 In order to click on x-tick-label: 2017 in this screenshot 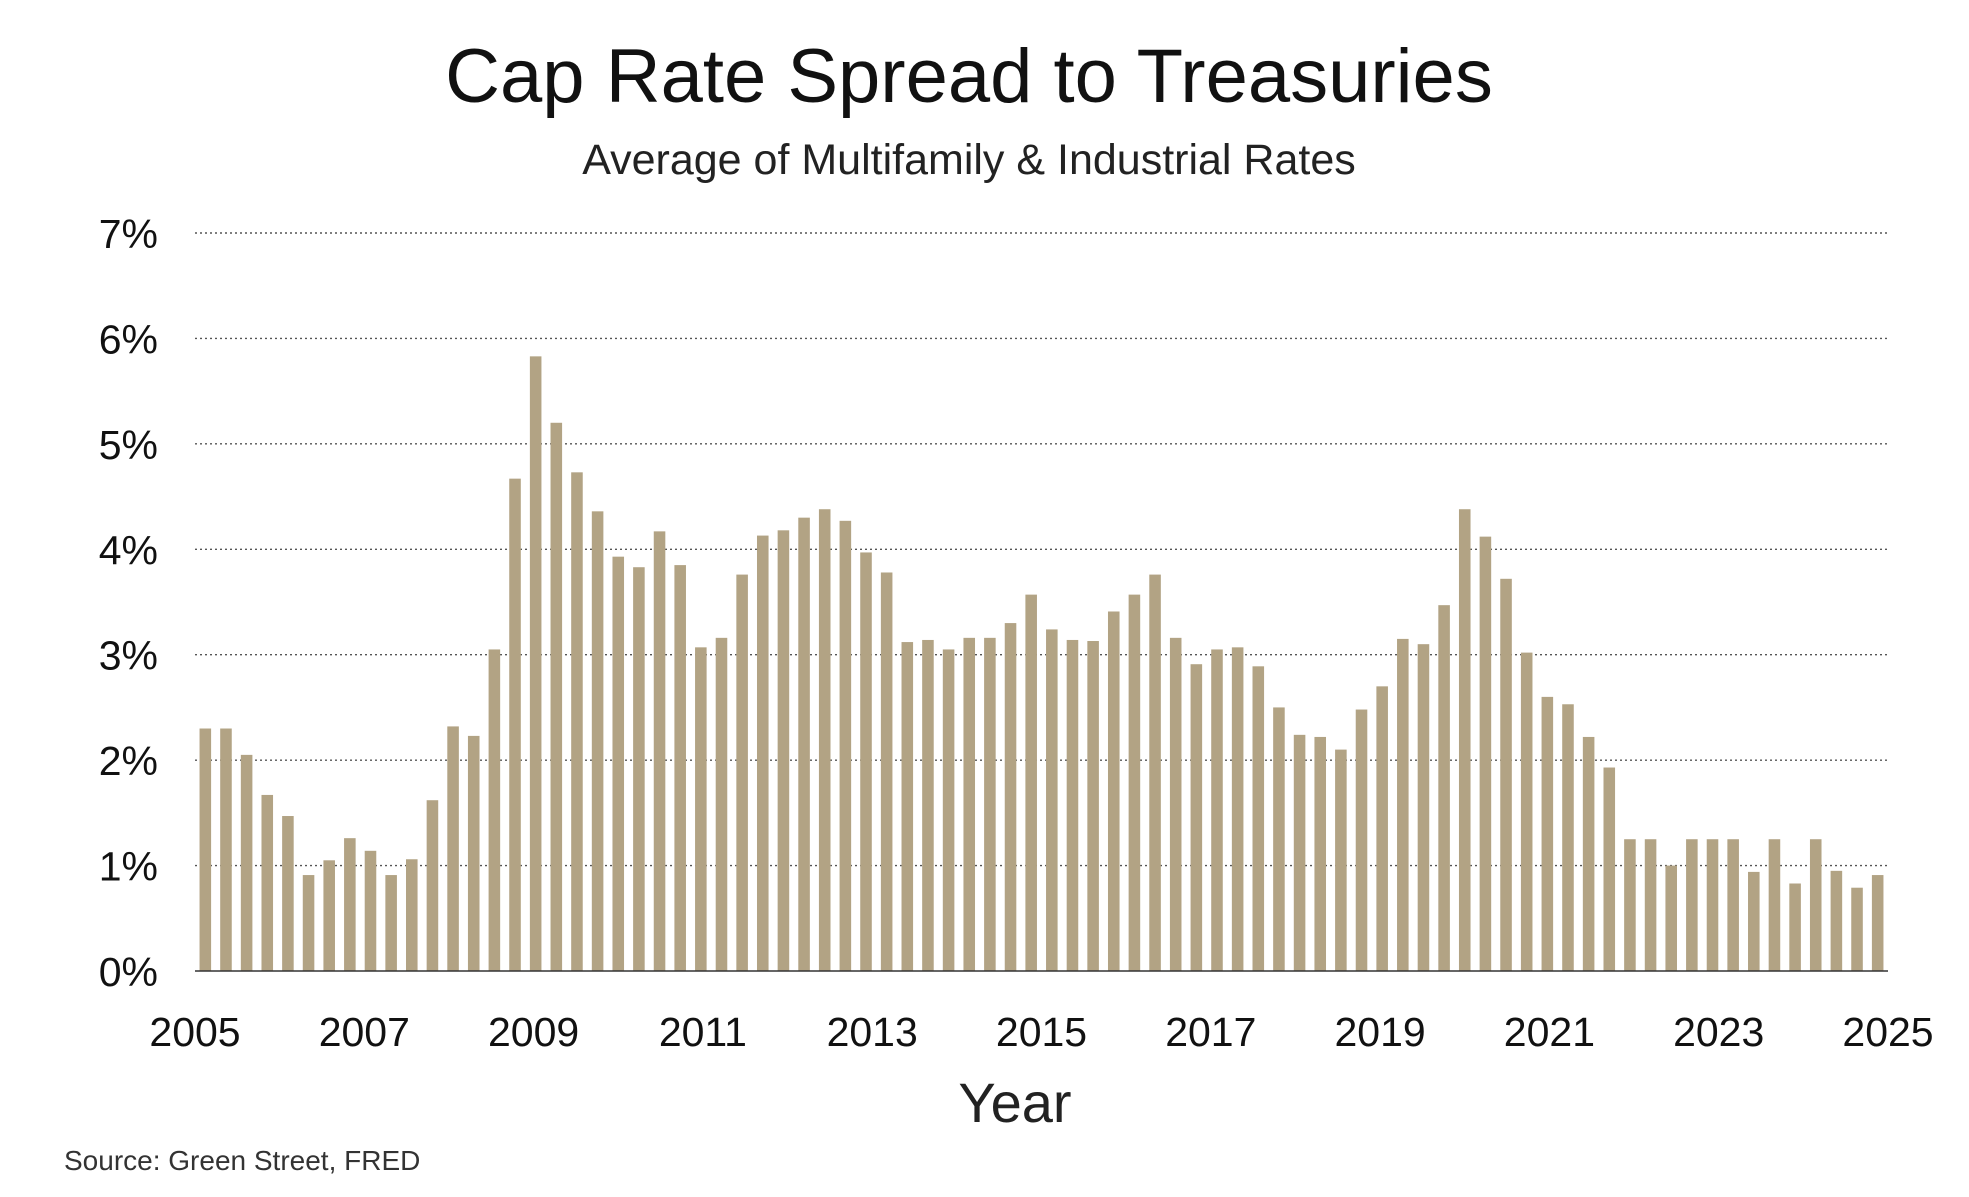, I will do `click(1210, 1032)`.